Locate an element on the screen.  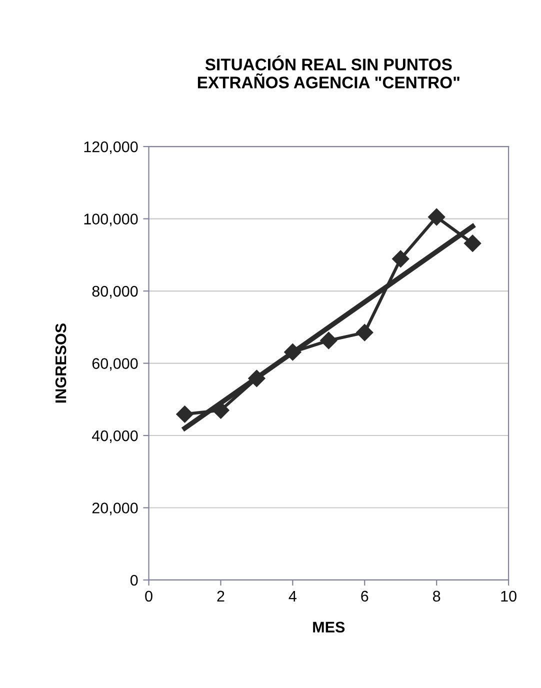
y-tick-label: 0 is located at coordinates (134, 580).